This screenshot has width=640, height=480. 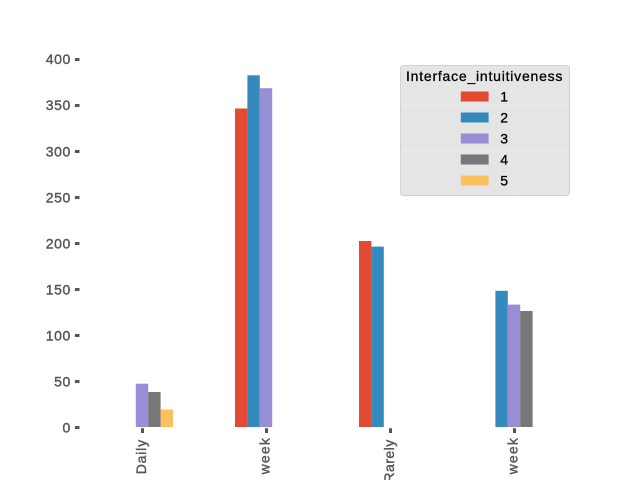 I want to click on svg-text: 5, so click(x=504, y=181).